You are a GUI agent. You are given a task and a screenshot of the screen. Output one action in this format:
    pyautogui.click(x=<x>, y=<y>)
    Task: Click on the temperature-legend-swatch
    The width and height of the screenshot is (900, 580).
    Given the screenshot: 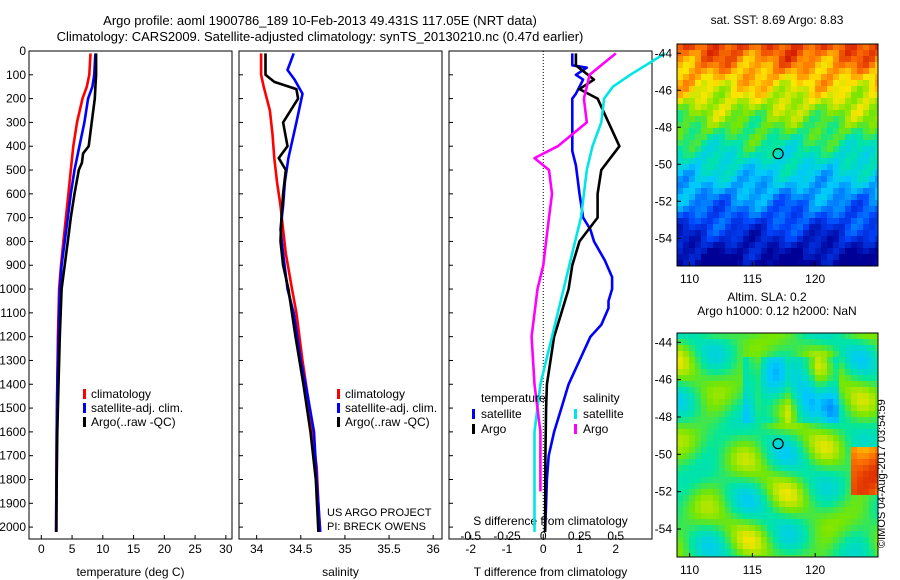 What is the action you would take?
    pyautogui.click(x=84, y=422)
    